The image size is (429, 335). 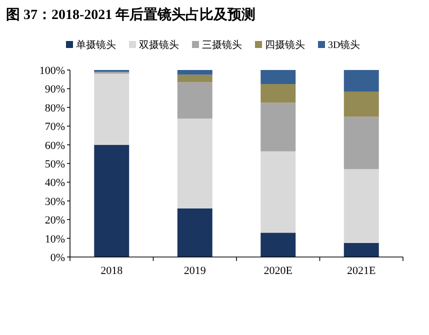 What do you see at coordinates (344, 45) in the screenshot?
I see `legend-label: 3D镜头` at bounding box center [344, 45].